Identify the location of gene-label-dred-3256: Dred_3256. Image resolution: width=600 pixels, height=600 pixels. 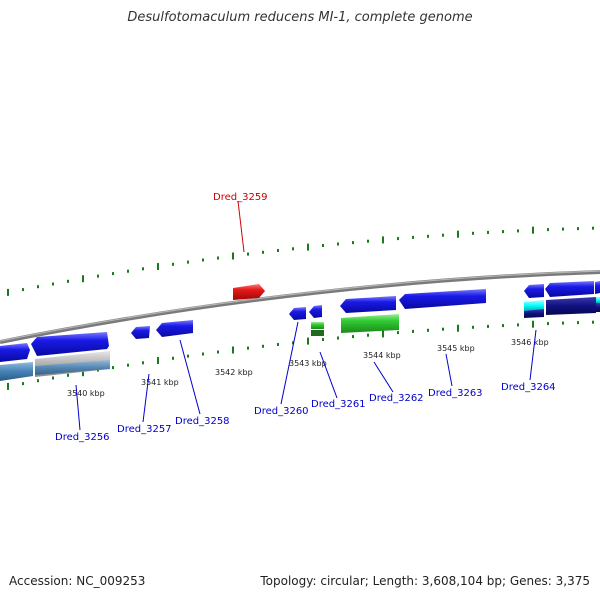
(82, 437).